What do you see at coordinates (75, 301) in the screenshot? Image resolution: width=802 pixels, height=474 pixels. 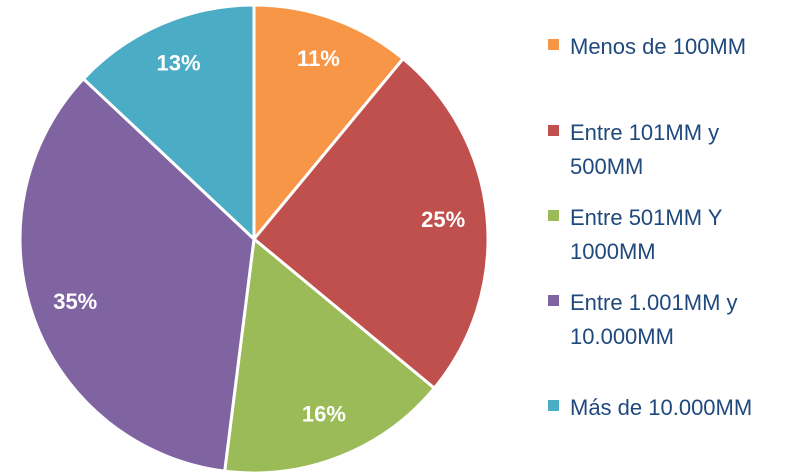 I see `data-label: 35%` at bounding box center [75, 301].